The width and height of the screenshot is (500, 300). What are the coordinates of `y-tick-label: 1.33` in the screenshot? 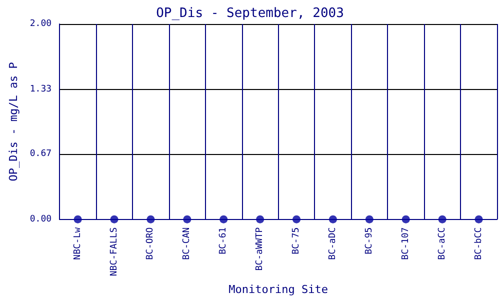 It's located at (41, 89).